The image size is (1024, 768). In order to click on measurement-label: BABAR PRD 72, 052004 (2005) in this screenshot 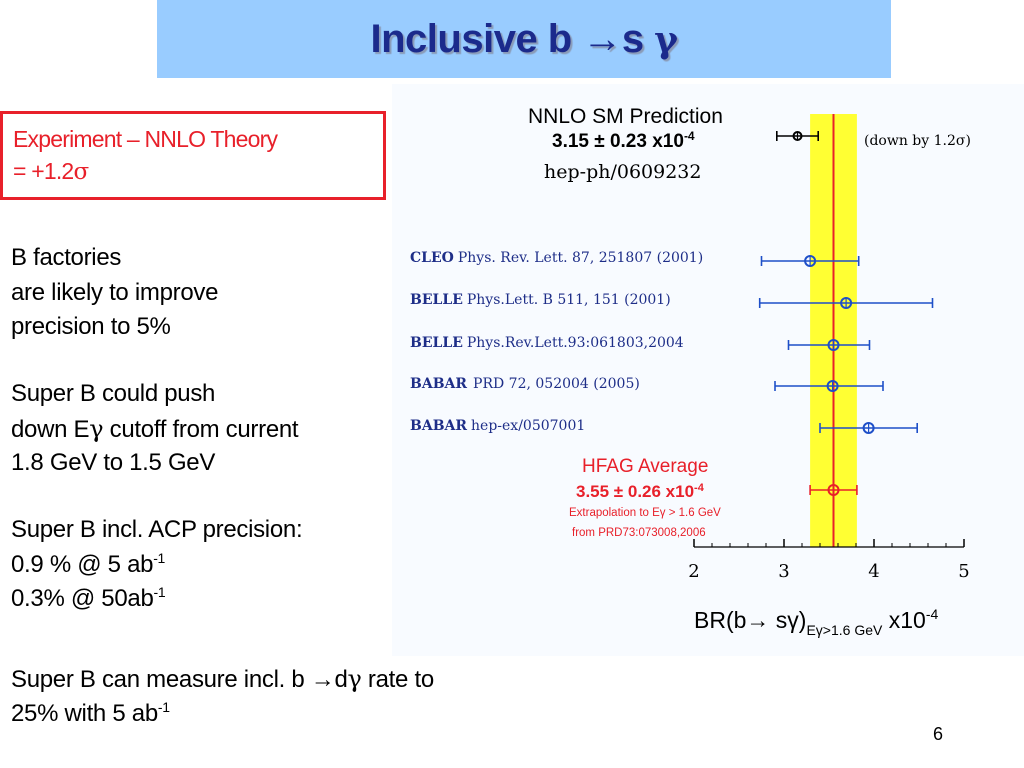, I will do `click(525, 384)`.